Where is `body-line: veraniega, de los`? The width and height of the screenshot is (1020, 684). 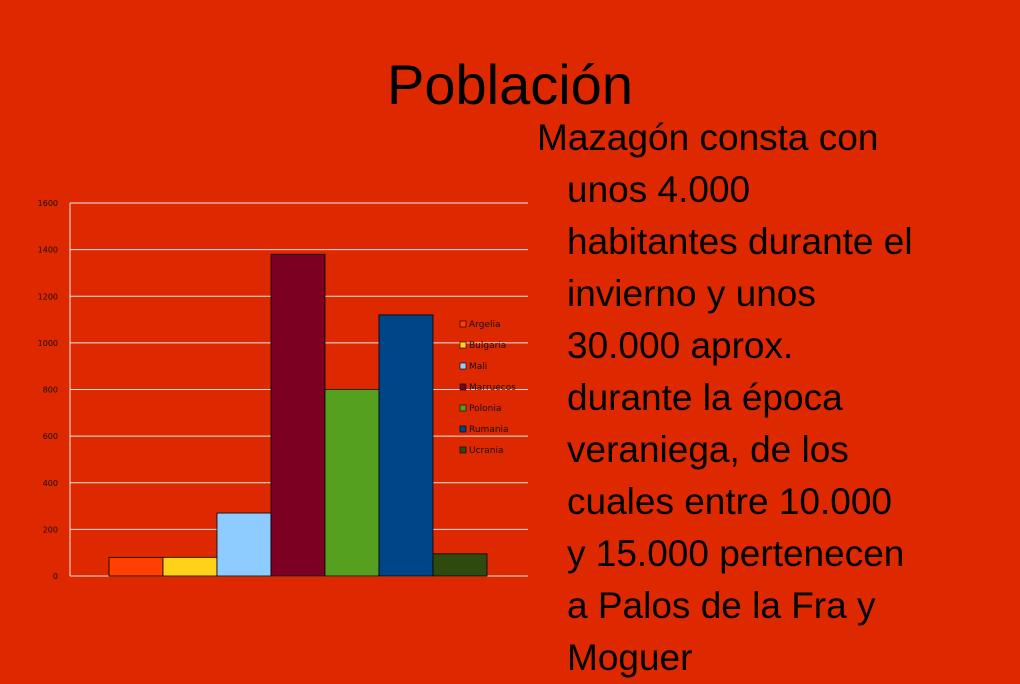 body-line: veraniega, de los is located at coordinates (708, 449).